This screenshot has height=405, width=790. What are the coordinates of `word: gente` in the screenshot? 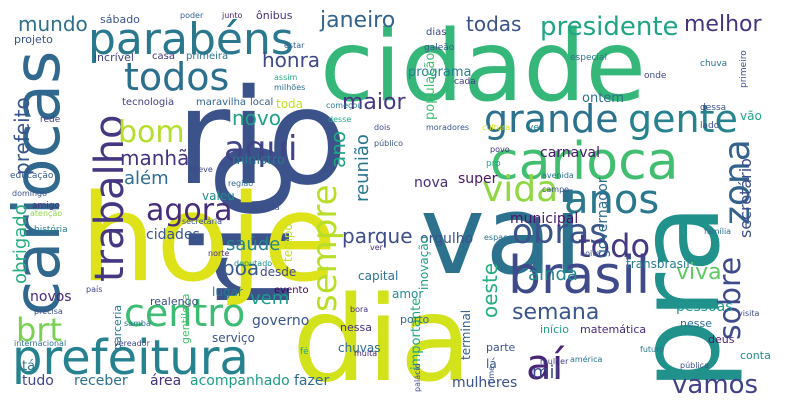 It's located at (683, 119).